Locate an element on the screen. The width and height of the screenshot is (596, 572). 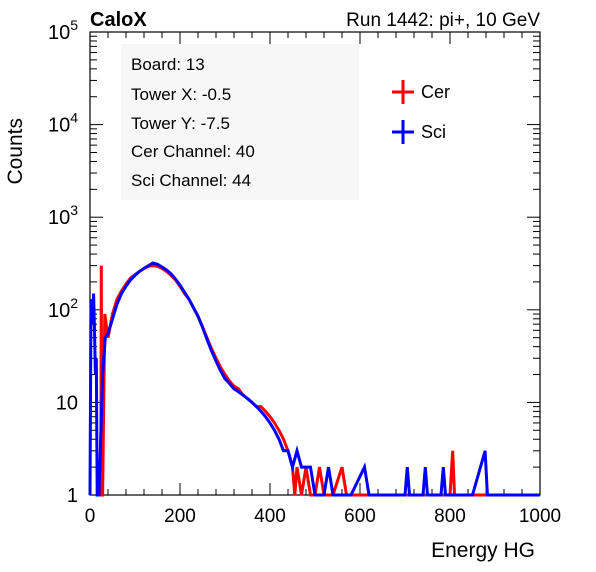
x-tick-label: 0 is located at coordinates (90, 516).